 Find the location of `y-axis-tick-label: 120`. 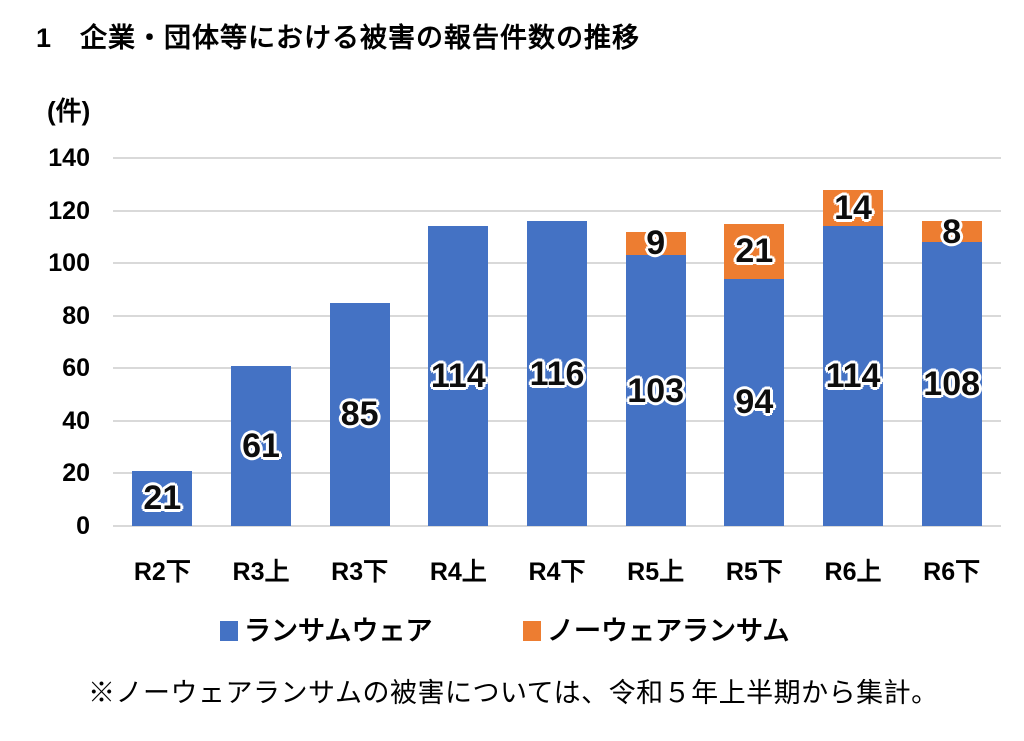

y-axis-tick-label: 120 is located at coordinates (69, 210).